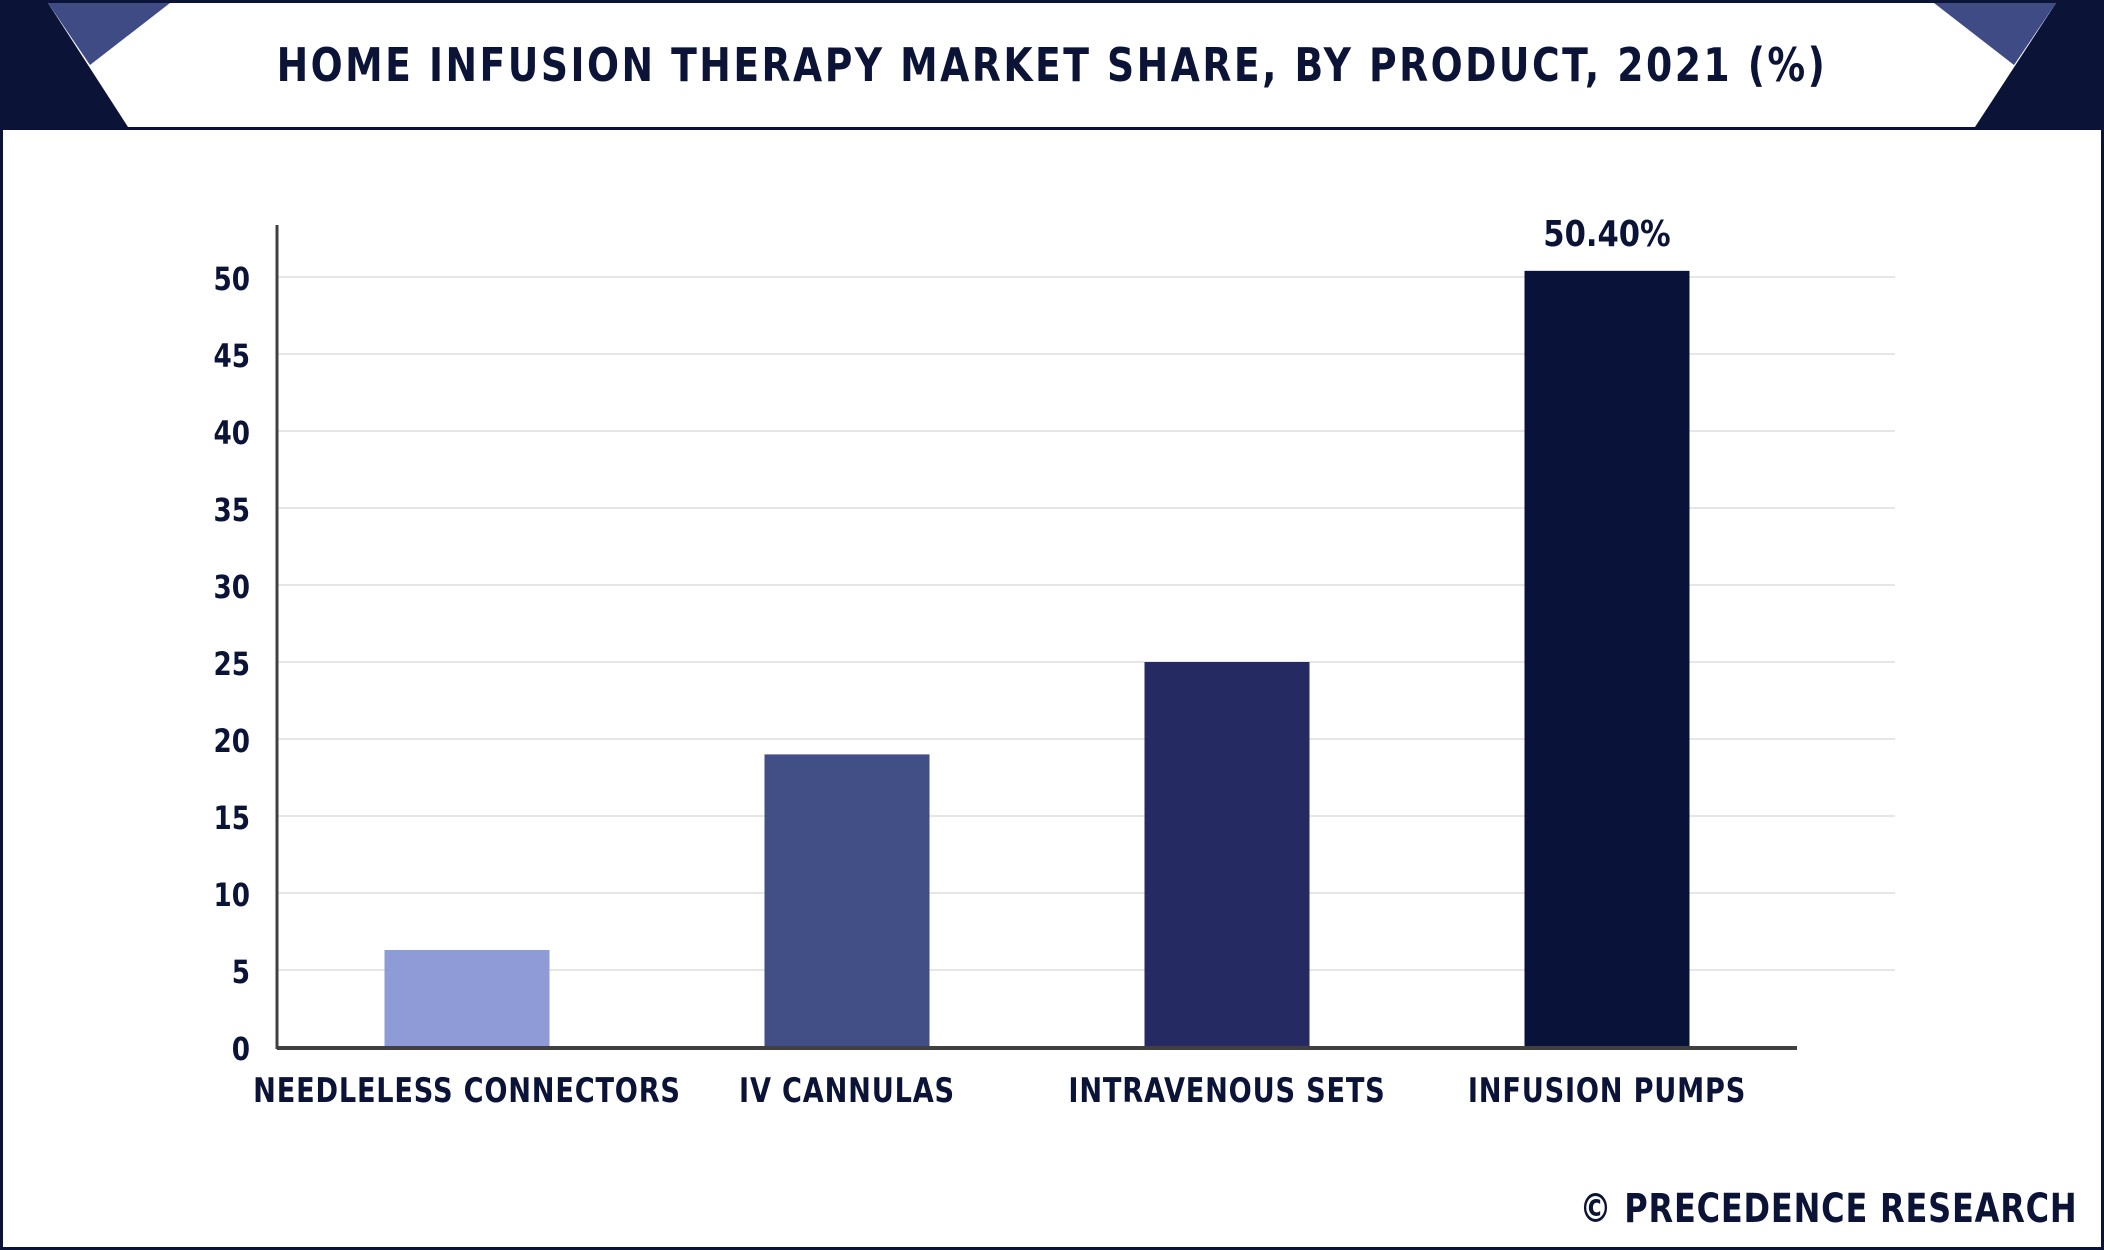 This screenshot has height=1250, width=2104. I want to click on corner-accent-right, so click(1995, 34).